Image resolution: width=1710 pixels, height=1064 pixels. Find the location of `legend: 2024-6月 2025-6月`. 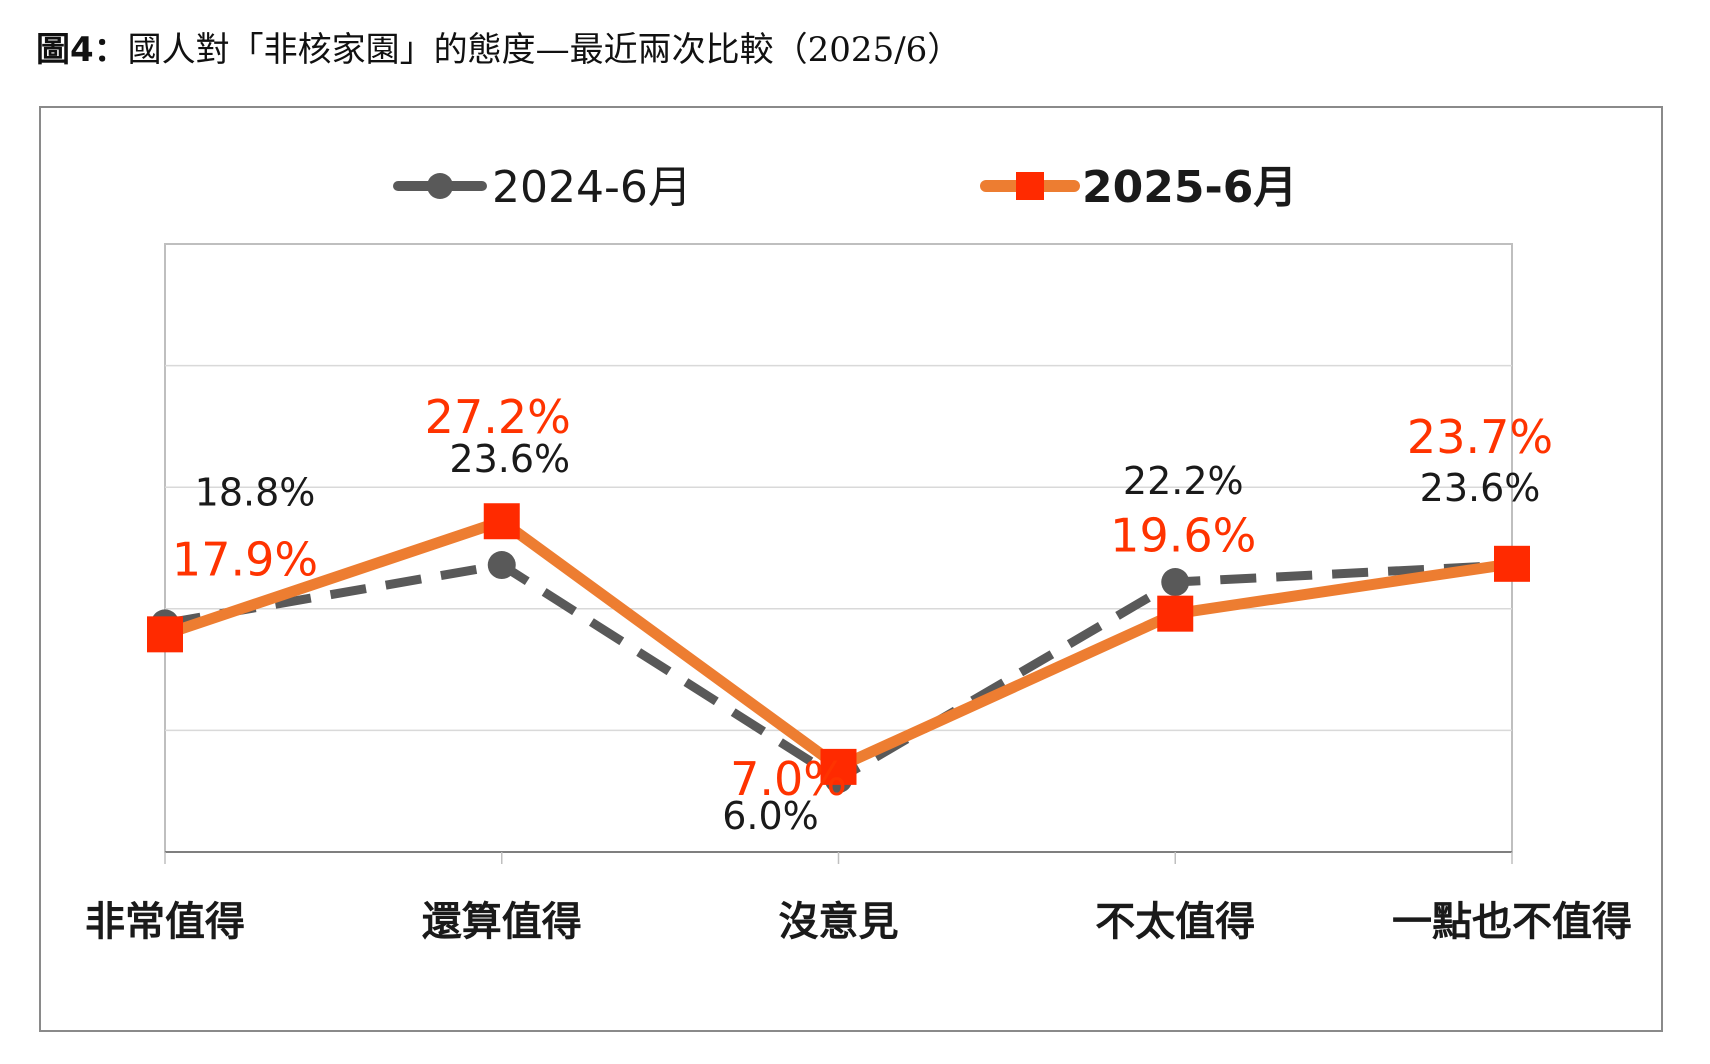

legend: 2024-6月 2025-6月 is located at coordinates (845, 187).